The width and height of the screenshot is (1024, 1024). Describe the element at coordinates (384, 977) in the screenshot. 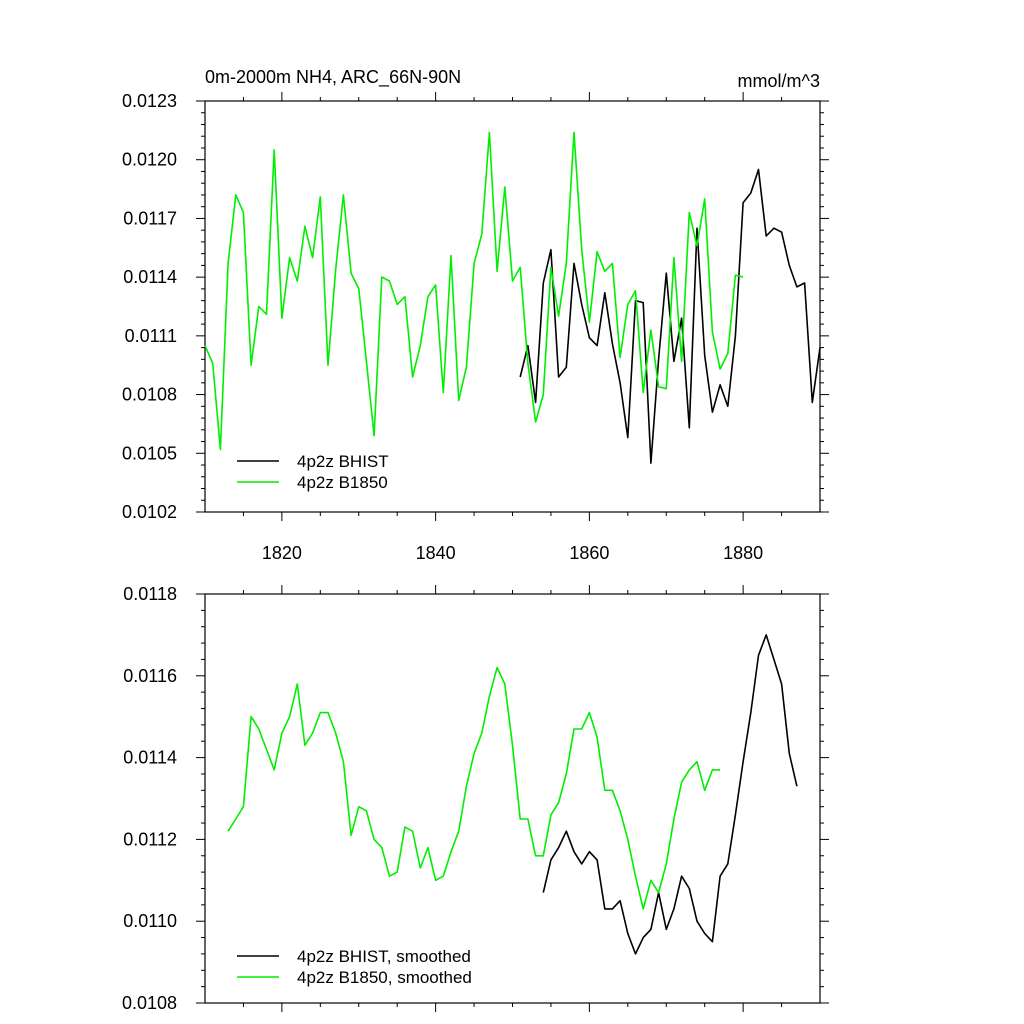

I see `legend-label-b1850: 4p2z B1850, smoothed` at that location.